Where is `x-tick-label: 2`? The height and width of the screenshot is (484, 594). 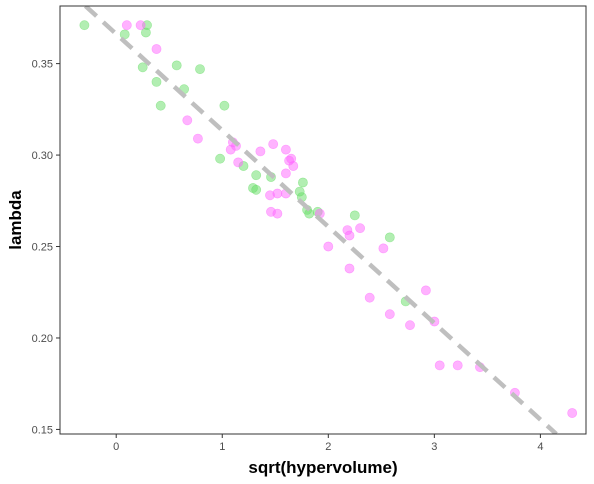 x-tick-label: 2 is located at coordinates (328, 447).